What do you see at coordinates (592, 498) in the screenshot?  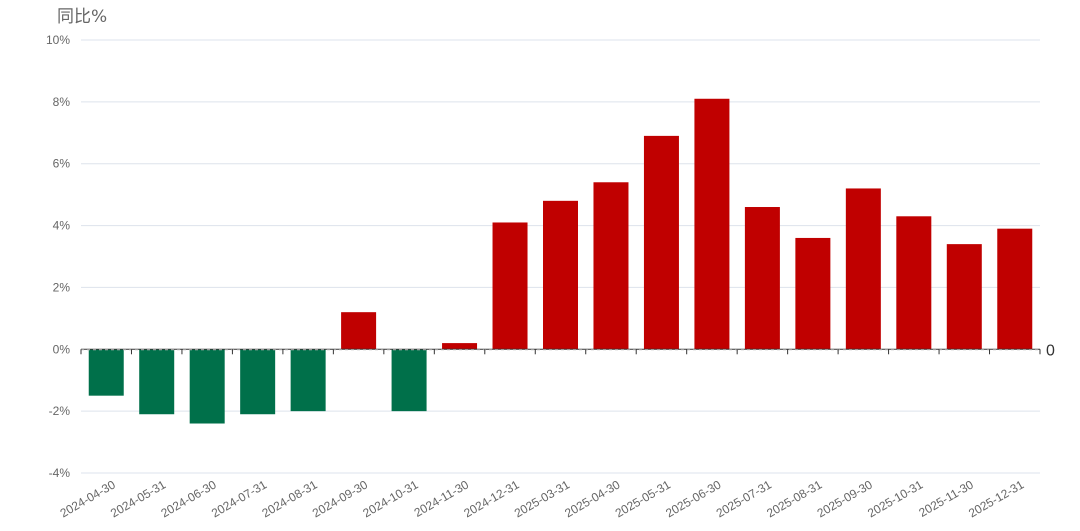 I see `x-tick-label: 2025-04-30` at bounding box center [592, 498].